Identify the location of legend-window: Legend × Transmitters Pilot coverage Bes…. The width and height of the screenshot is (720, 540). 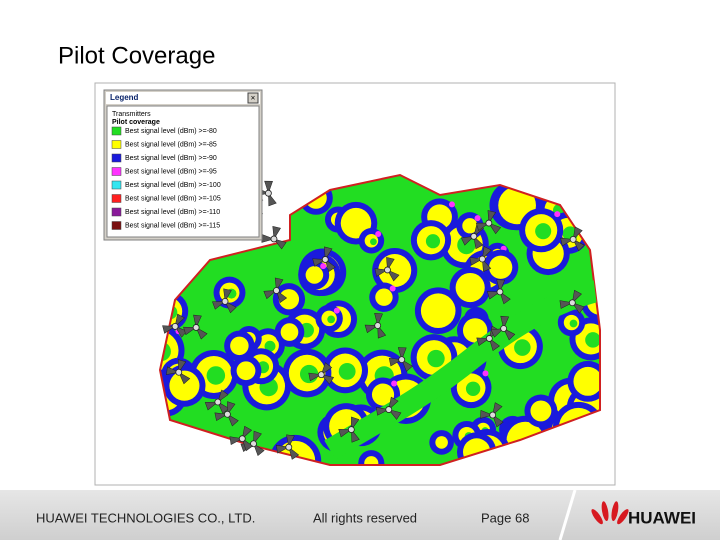
(183, 165).